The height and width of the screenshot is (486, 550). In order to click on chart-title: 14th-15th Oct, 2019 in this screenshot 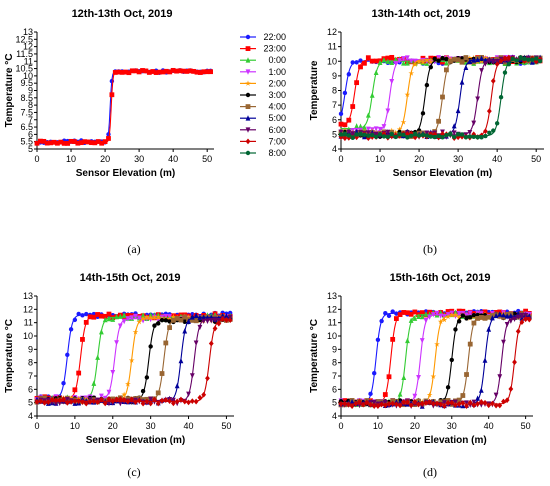, I will do `click(130, 278)`.